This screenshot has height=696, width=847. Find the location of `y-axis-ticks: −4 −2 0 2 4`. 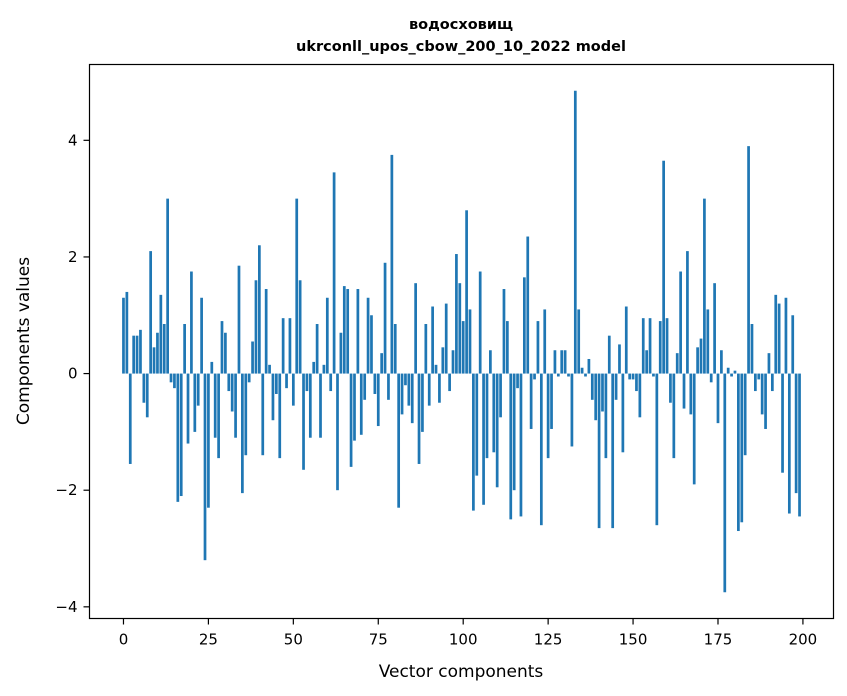

y-axis-ticks: −4 −2 0 2 4 is located at coordinates (72, 373).